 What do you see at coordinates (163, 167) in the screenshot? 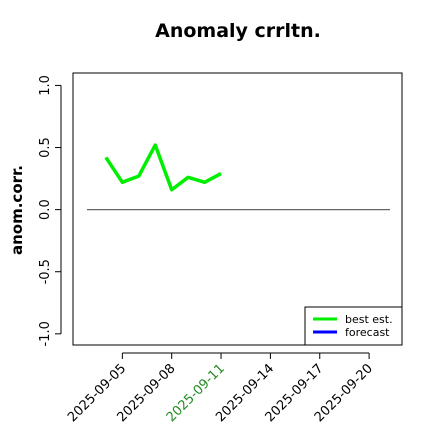
I see `data-line` at bounding box center [163, 167].